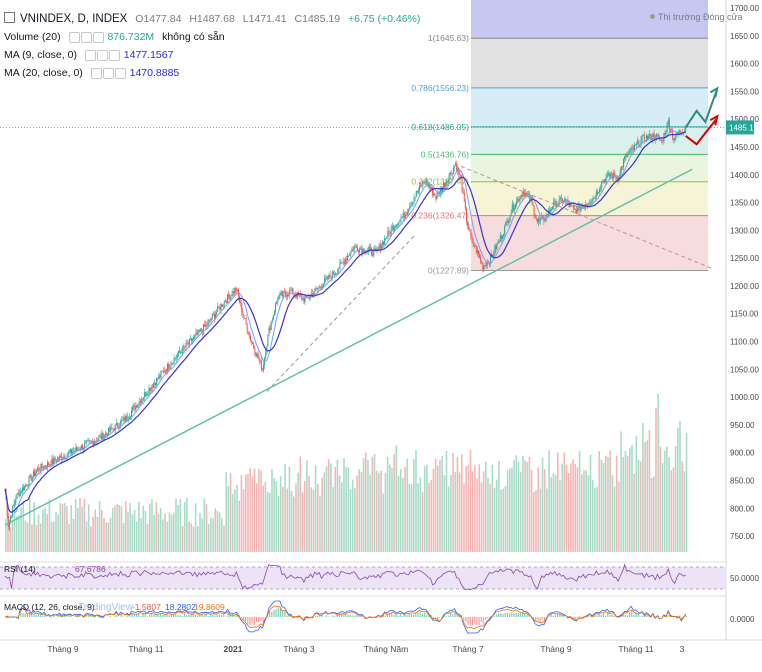  Describe the element at coordinates (43, 73) in the screenshot. I see `ma20-label: MA (20, close, 0)` at that location.